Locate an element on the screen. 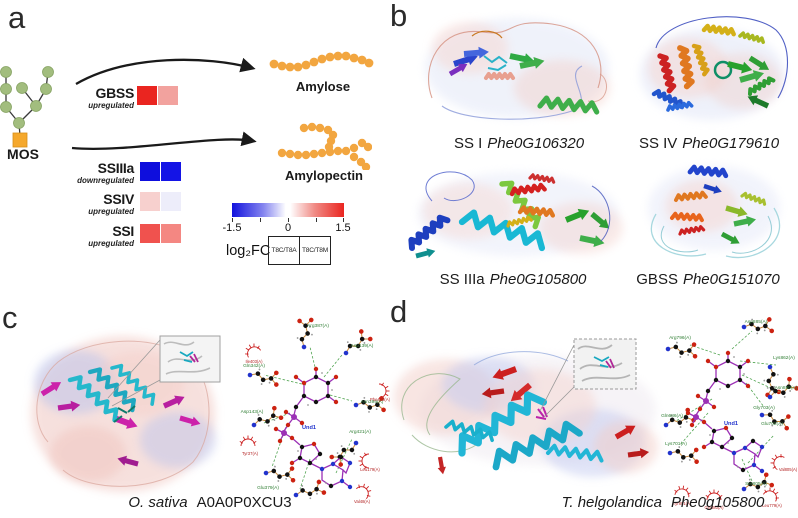 This screenshot has width=798, height=518. log2fc-label: log₂FC is located at coordinates (248, 251).